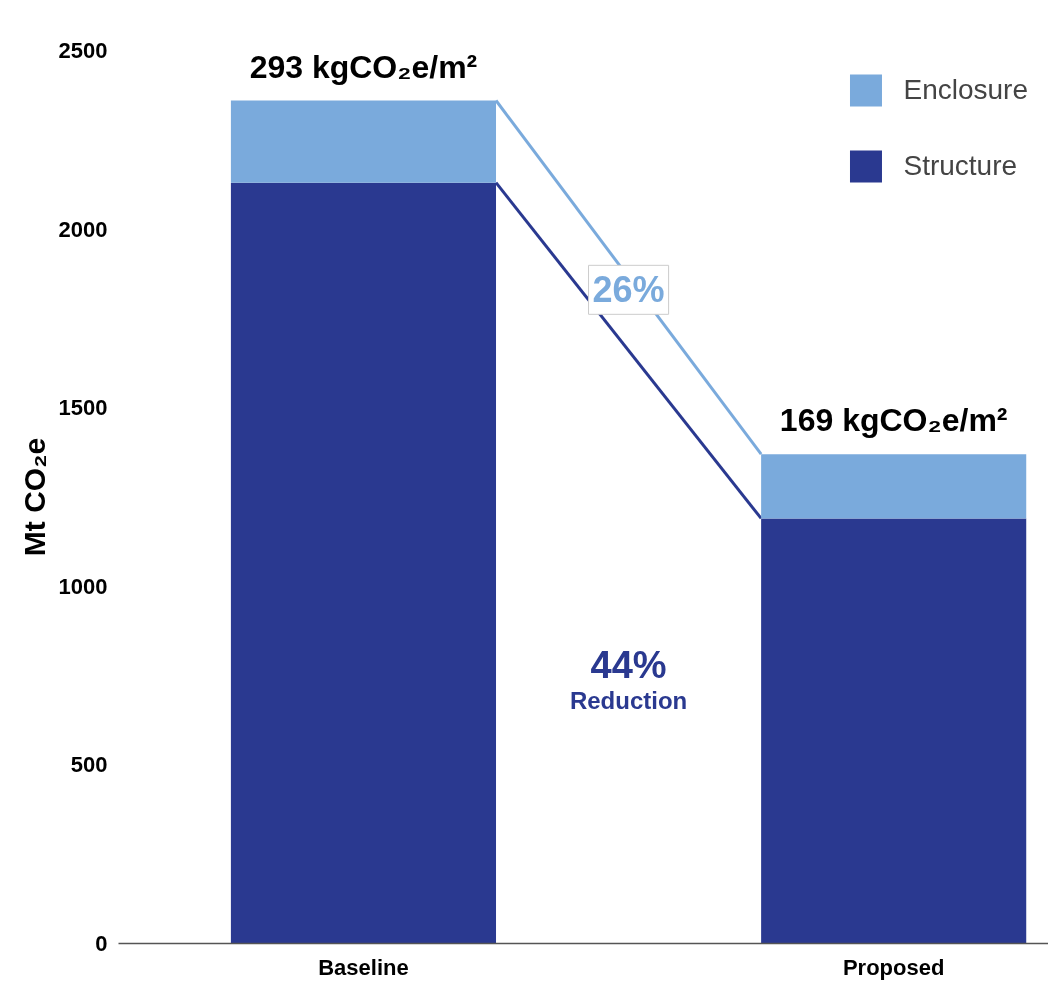 The image size is (1048, 986). Describe the element at coordinates (363, 967) in the screenshot. I see `x-tick-label: Baseline` at that location.